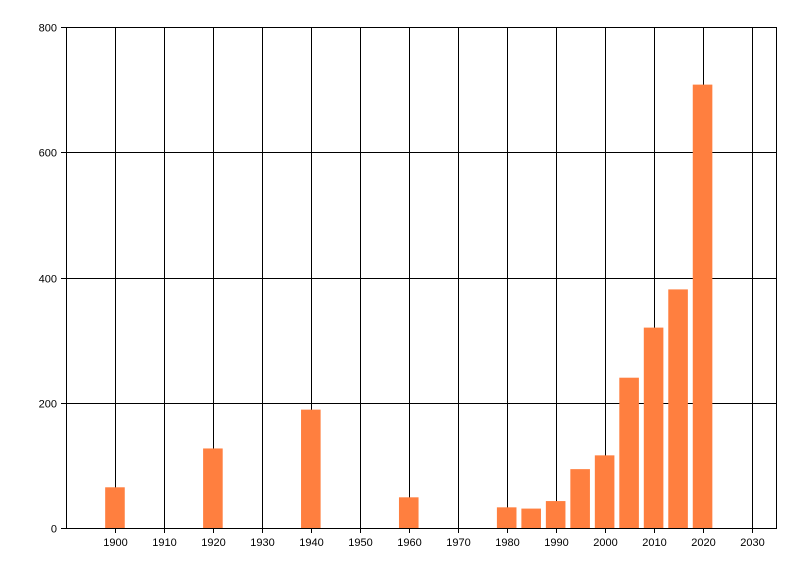 Image resolution: width=800 pixels, height=576 pixels. Describe the element at coordinates (653, 427) in the screenshot. I see `bar-2010` at that location.